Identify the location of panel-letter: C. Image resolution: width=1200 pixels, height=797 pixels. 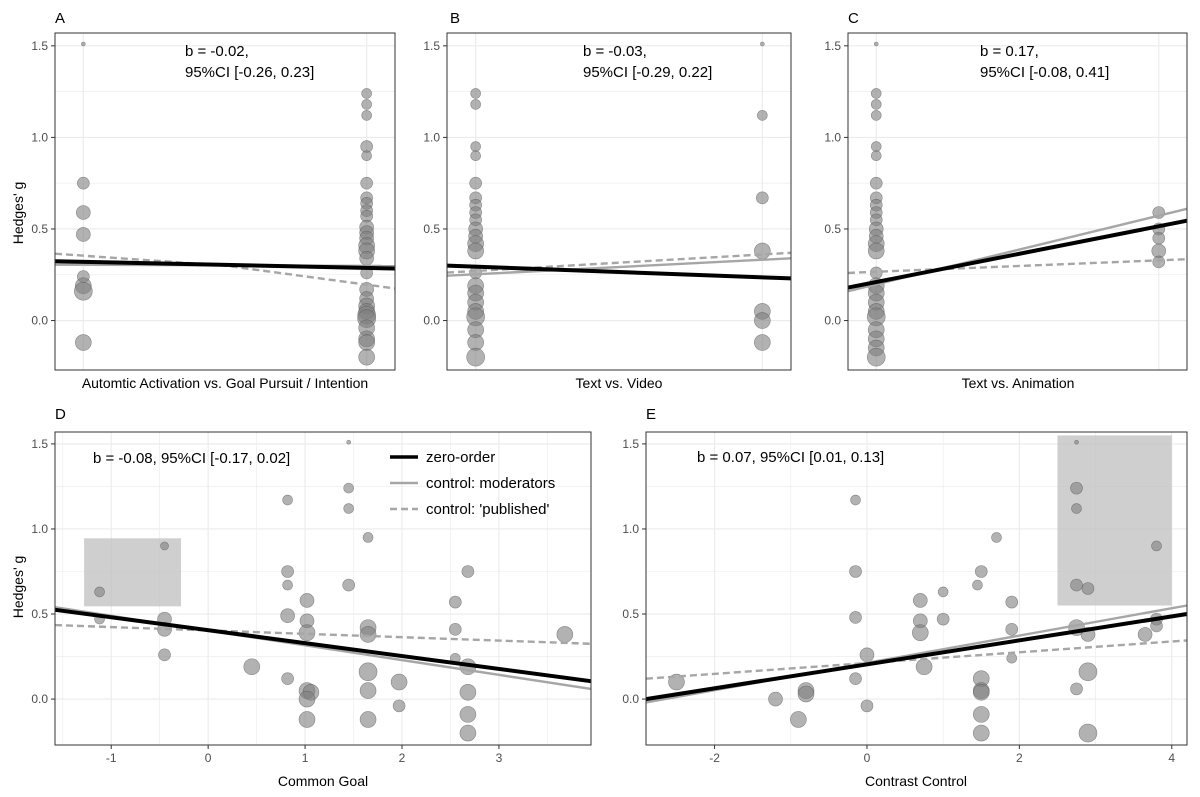
(853, 18).